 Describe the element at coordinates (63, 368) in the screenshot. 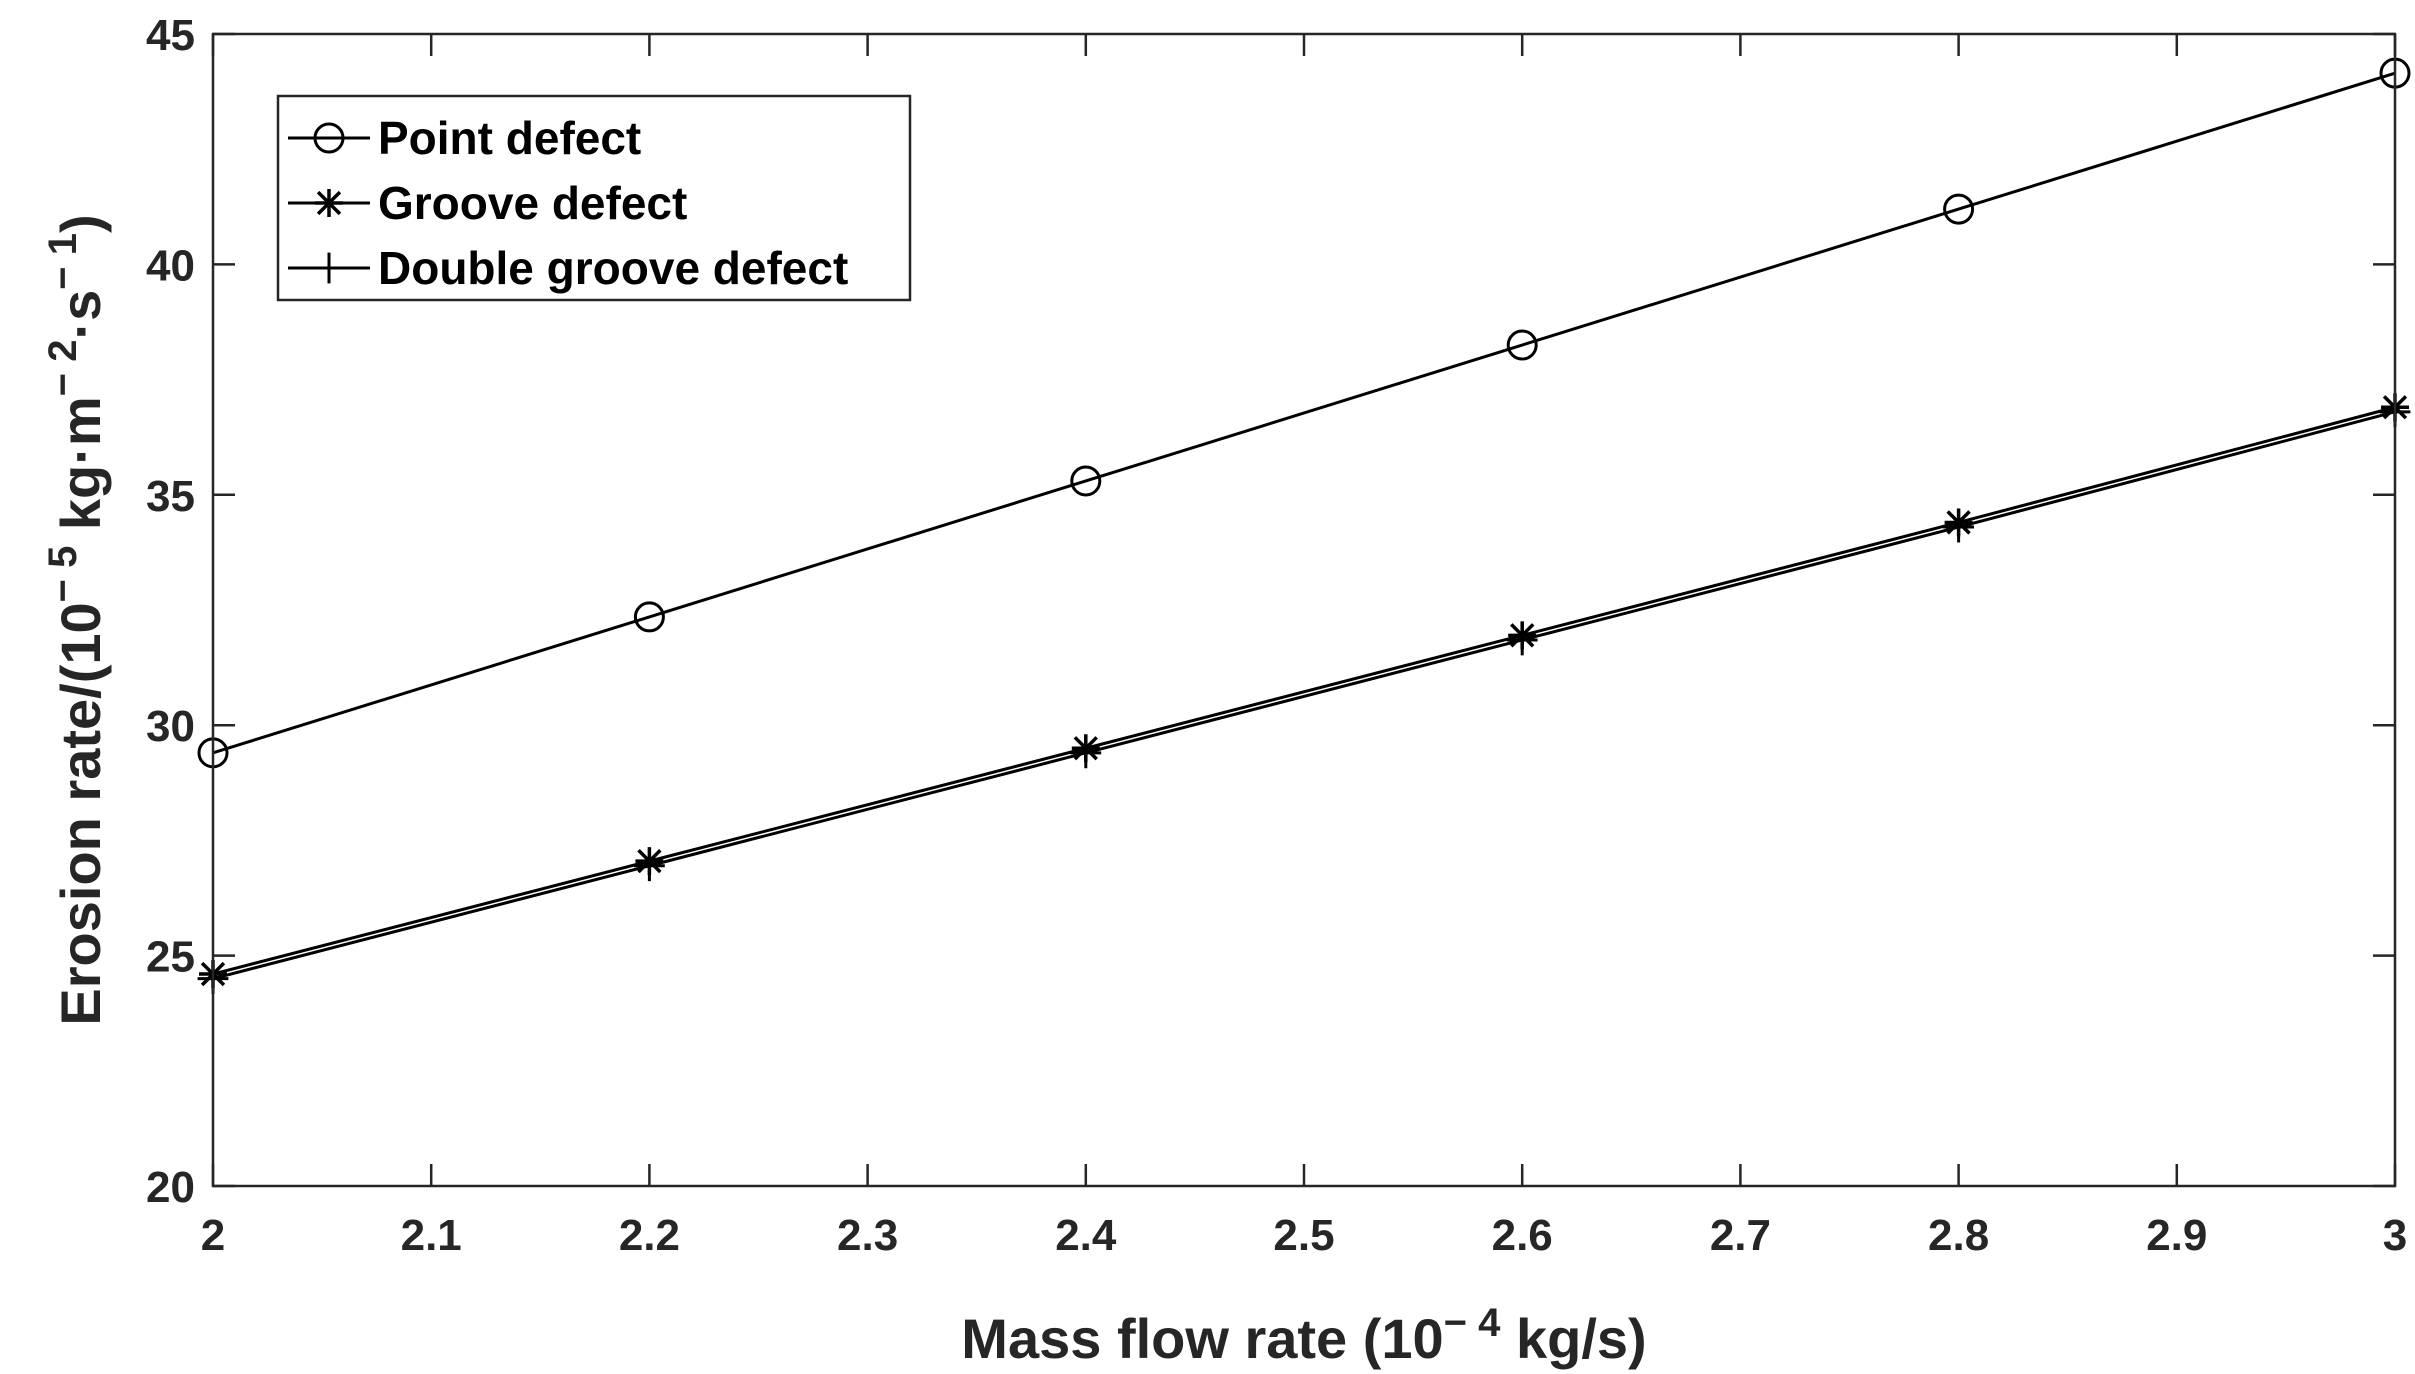

I see `y-axis-title-exponent-2: − 2` at that location.